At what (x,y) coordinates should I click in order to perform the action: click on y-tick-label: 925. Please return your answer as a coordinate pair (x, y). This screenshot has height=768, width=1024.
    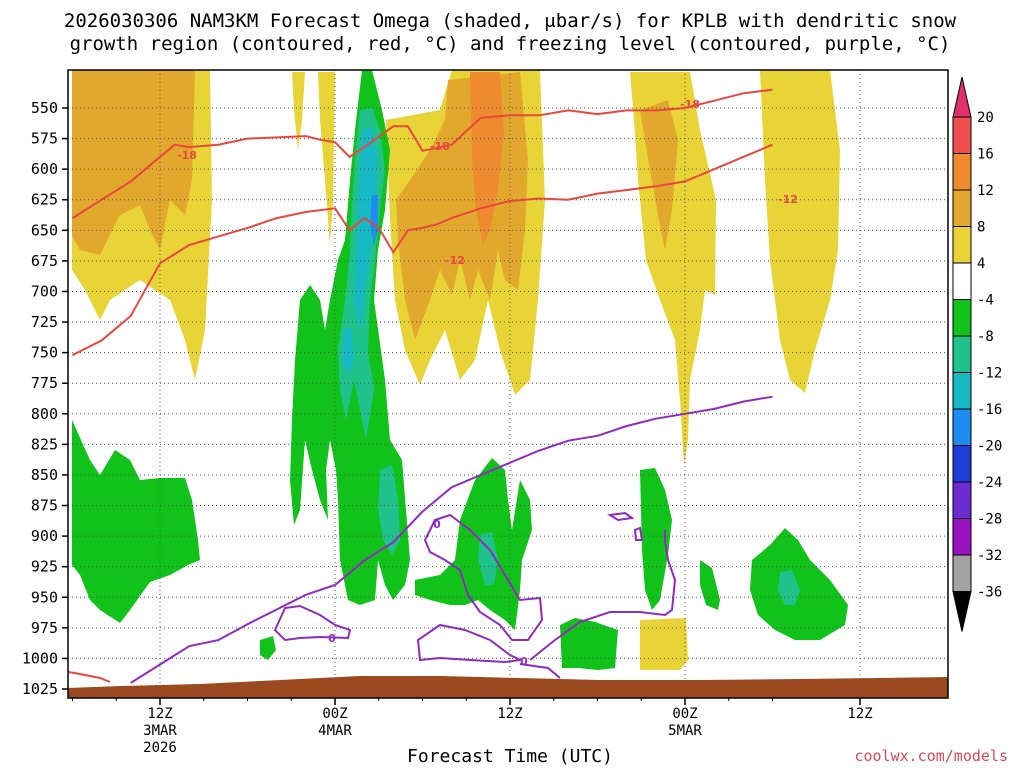
    Looking at the image, I should click on (44, 567).